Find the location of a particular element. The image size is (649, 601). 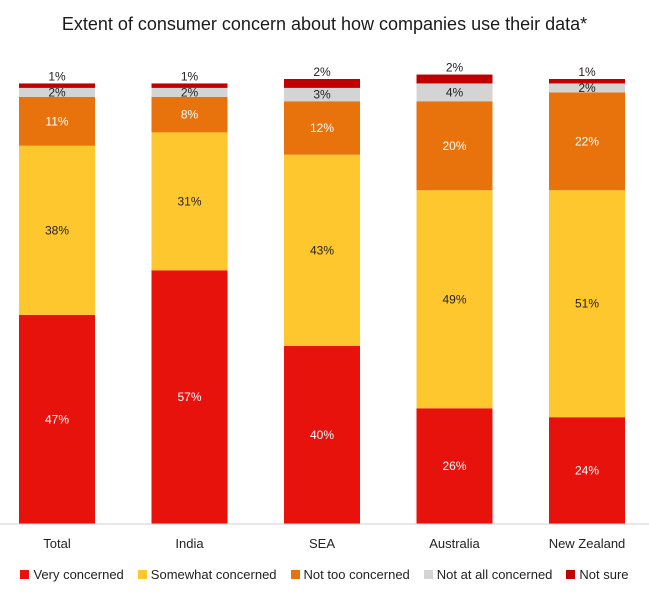

data-label-australia-somewhat-concerned: 49% is located at coordinates (454, 299).